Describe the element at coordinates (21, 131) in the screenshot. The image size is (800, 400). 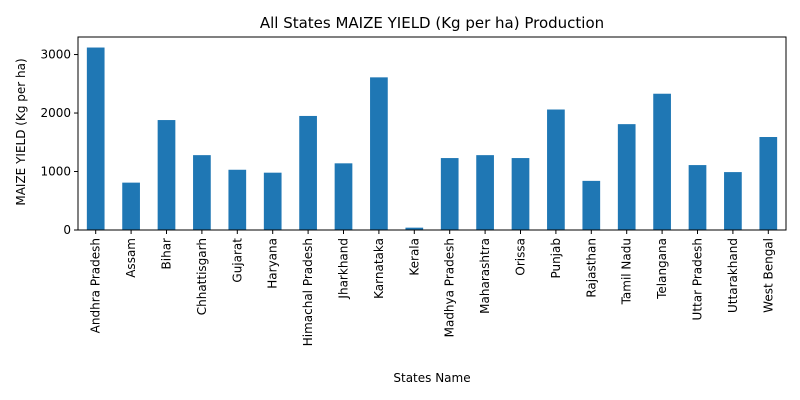
I see `y-axis-label: MAIZE YIELD (Kg per ha)` at that location.